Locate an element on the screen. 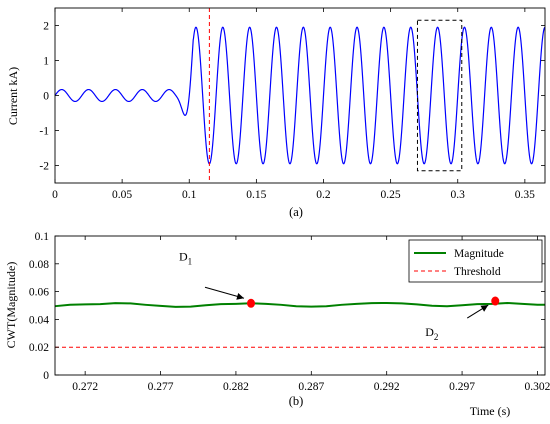  chart-b-xtick-label: 0.277 is located at coordinates (161, 387).